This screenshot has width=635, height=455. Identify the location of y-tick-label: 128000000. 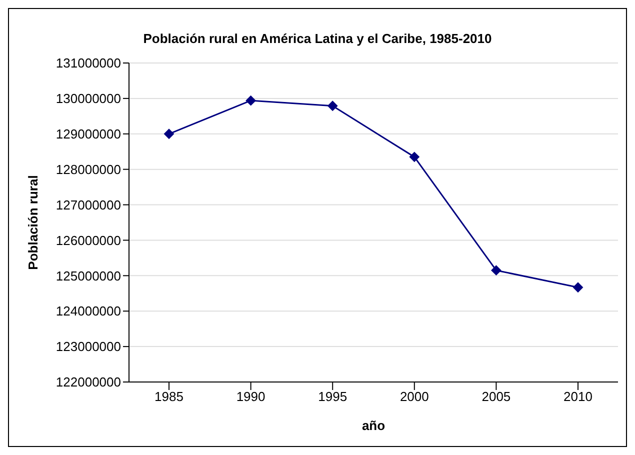
(88, 169).